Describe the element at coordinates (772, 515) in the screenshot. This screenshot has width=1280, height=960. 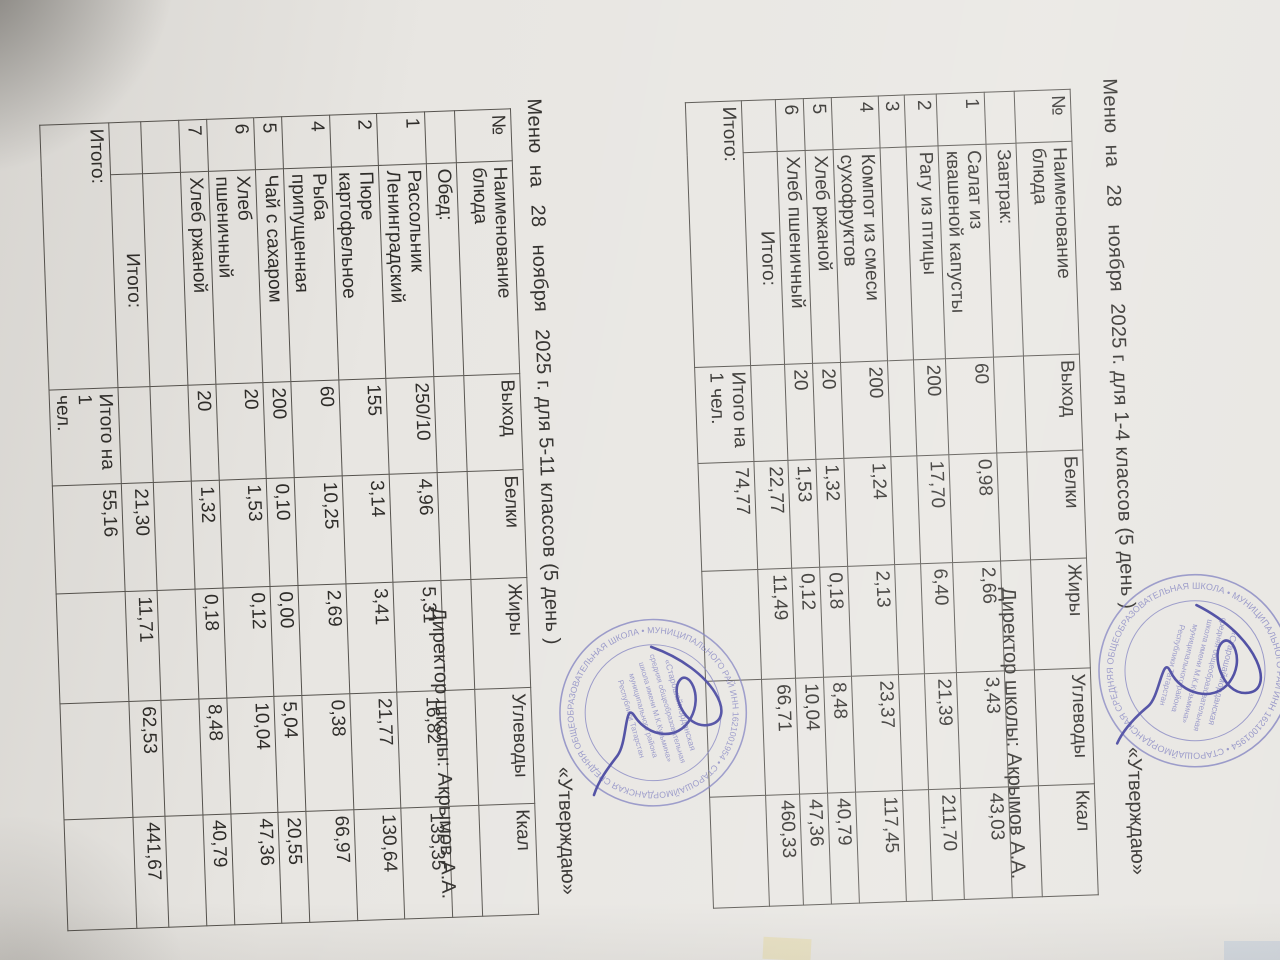
I see `table-cell: 22,77` at that location.